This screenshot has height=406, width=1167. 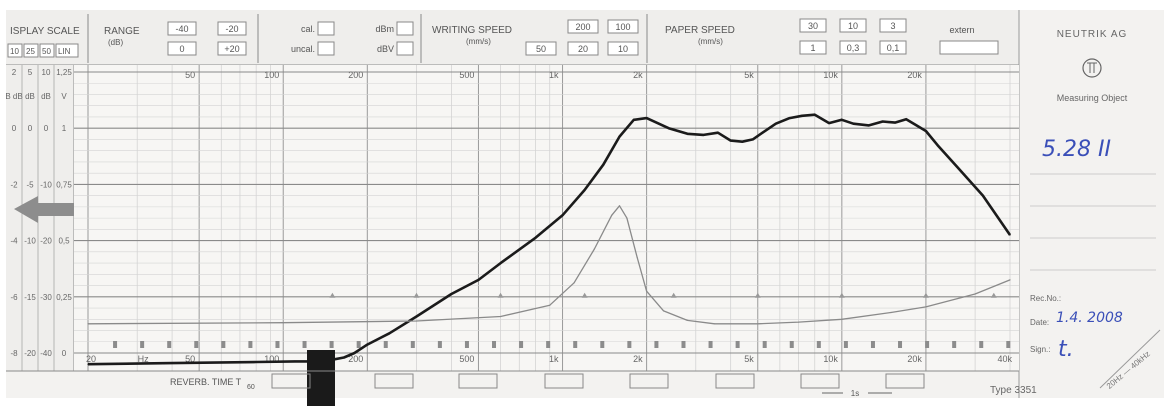 I want to click on x-tick-label-bottom: 5k, so click(x=749, y=359).